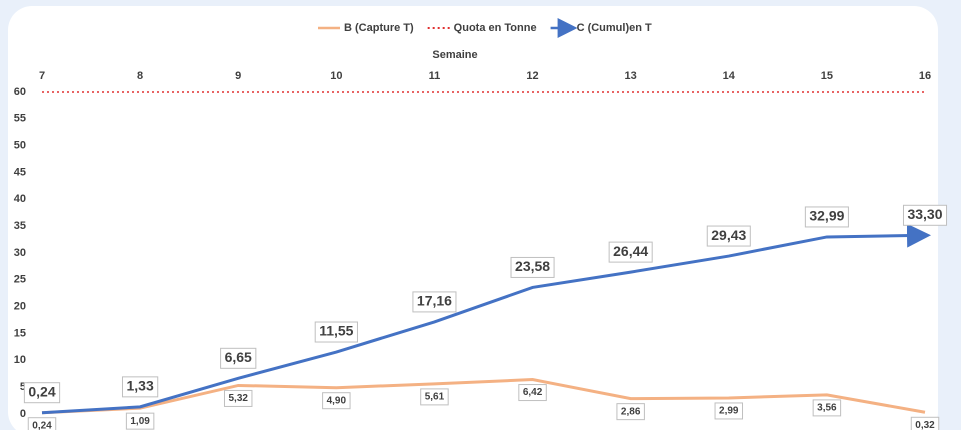 The height and width of the screenshot is (430, 961). I want to click on x-tick-label: 14, so click(729, 76).